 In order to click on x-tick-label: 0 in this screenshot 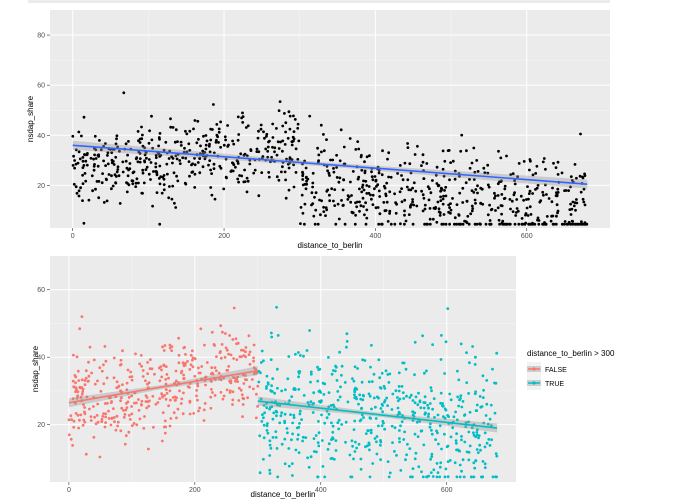, I will do `click(69, 490)`.